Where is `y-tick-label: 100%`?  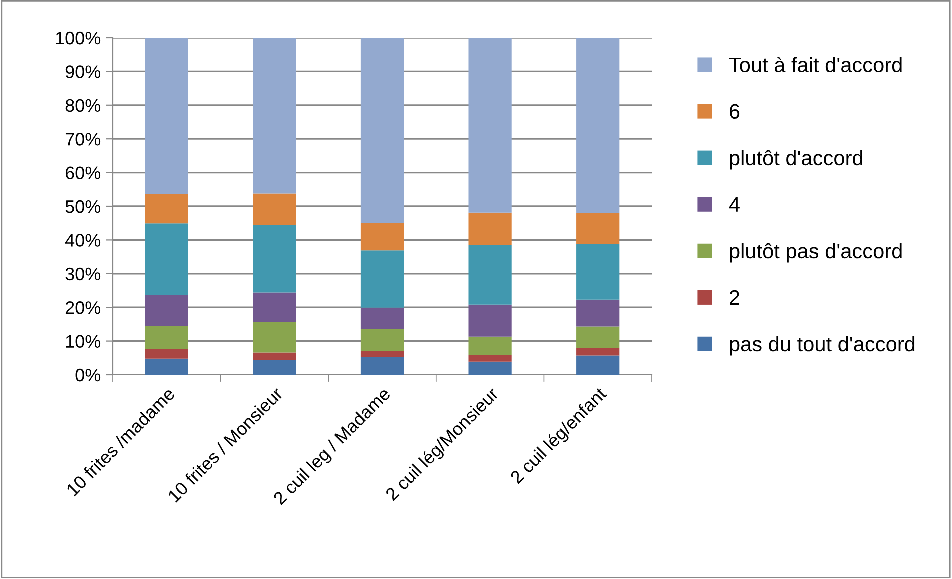 y-tick-label: 100% is located at coordinates (78, 38).